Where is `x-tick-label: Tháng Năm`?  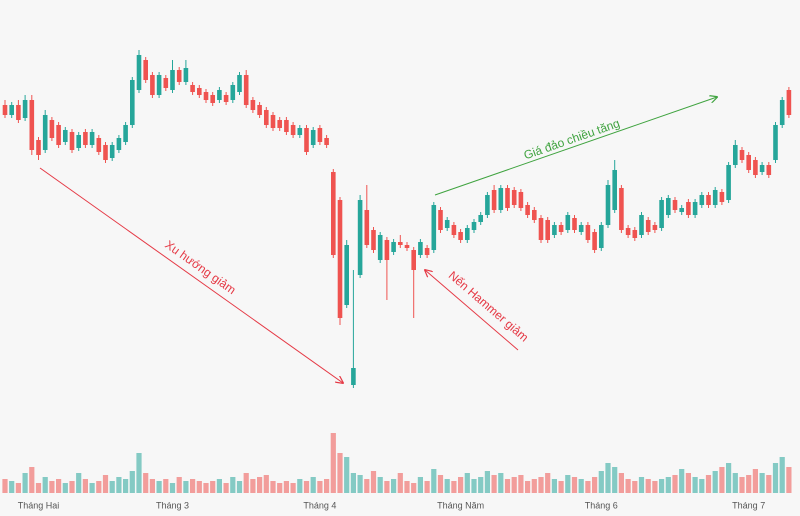
x-tick-label: Tháng Năm is located at coordinates (460, 505).